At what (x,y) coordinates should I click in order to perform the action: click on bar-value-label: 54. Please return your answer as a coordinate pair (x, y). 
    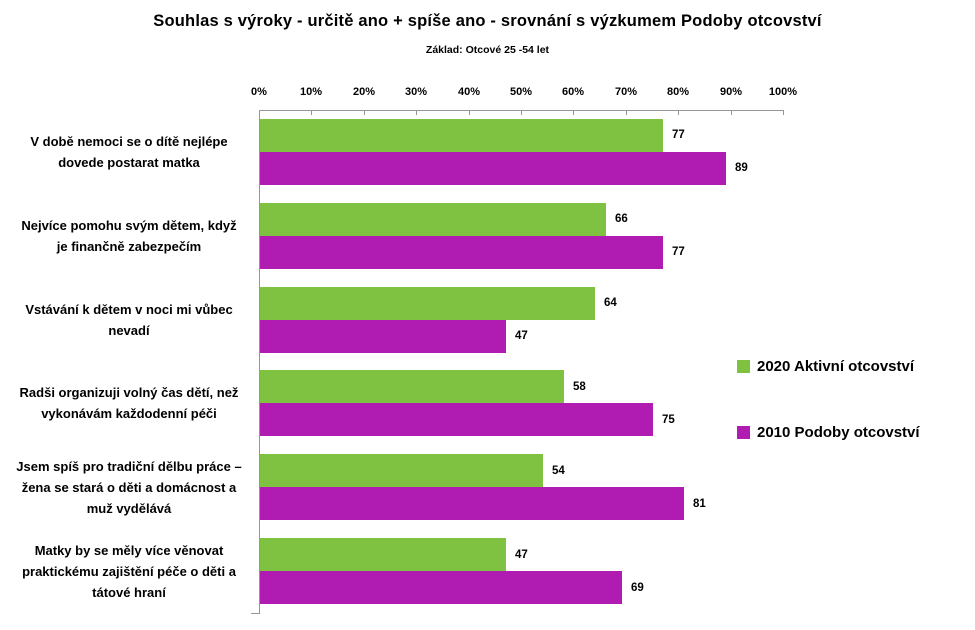
    Looking at the image, I should click on (558, 471).